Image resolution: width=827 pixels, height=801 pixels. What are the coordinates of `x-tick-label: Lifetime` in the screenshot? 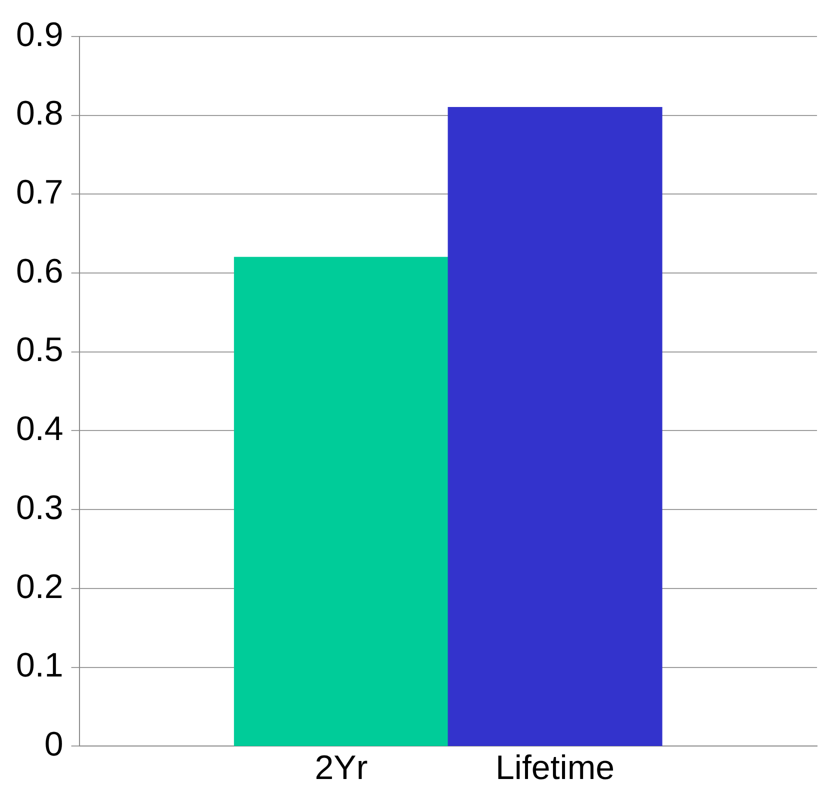 It's located at (555, 767).